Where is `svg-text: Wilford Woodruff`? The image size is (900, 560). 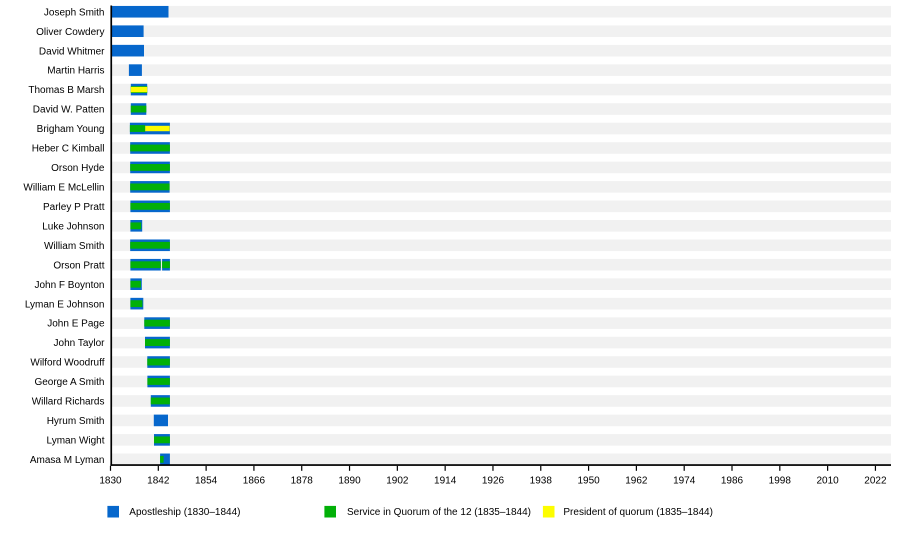
svg-text: Wilford Woodruff is located at coordinates (67, 363).